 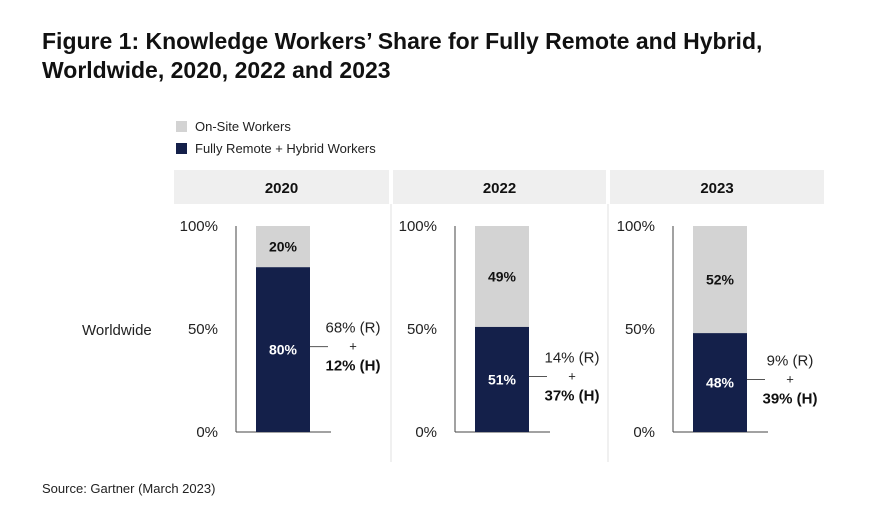 What do you see at coordinates (353, 346) in the screenshot?
I see `breakdown-plus-2020: +` at bounding box center [353, 346].